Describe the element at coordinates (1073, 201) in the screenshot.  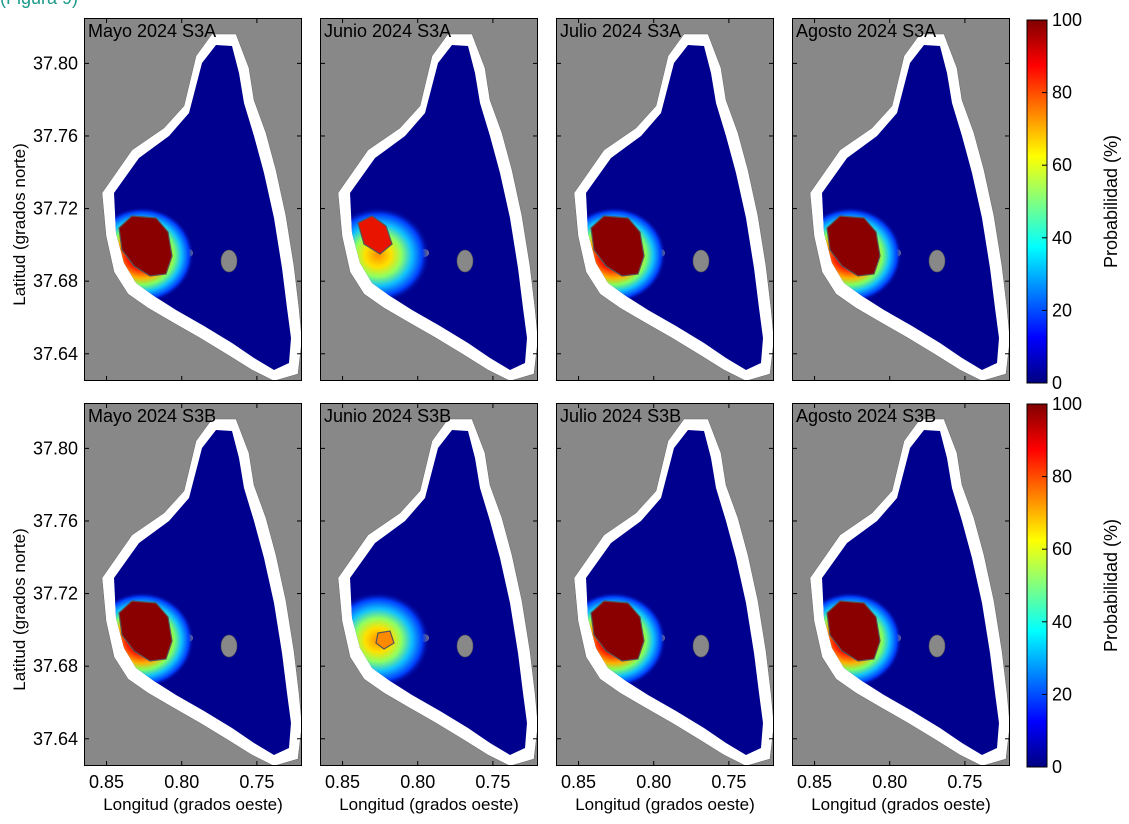
I see `colorbar-0: 100 80 60 40 20 0 Probabilidad (%)` at that location.